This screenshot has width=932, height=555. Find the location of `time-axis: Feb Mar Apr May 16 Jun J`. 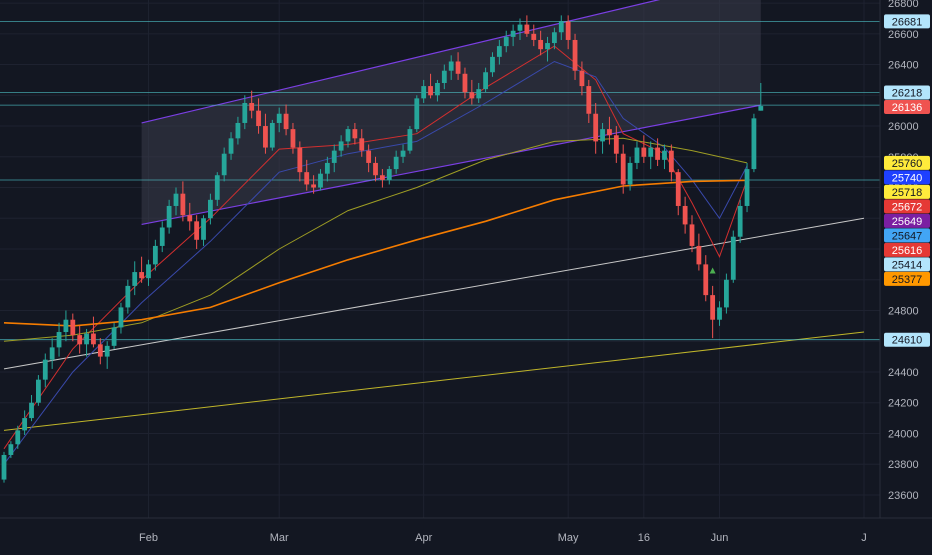

time-axis: Feb Mar Apr May 16 Jun J is located at coordinates (466, 533).